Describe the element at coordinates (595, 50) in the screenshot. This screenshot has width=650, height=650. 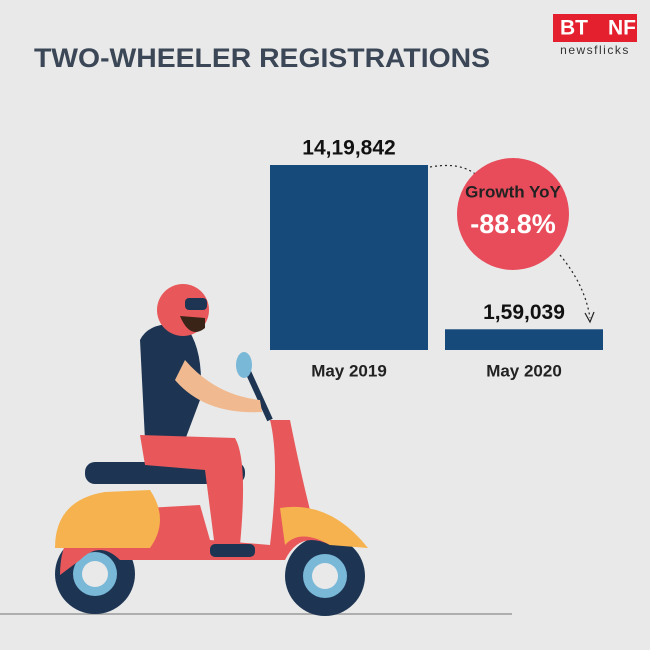
I see `logo-tagline: newsflicks` at that location.